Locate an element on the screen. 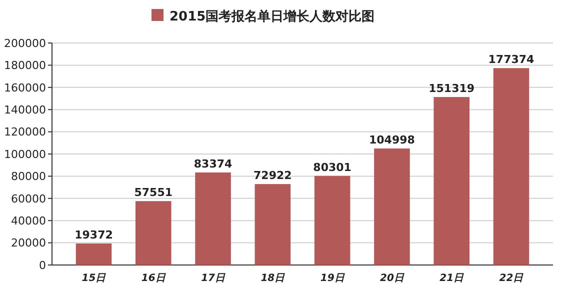  data-label: 57551 is located at coordinates (153, 193).